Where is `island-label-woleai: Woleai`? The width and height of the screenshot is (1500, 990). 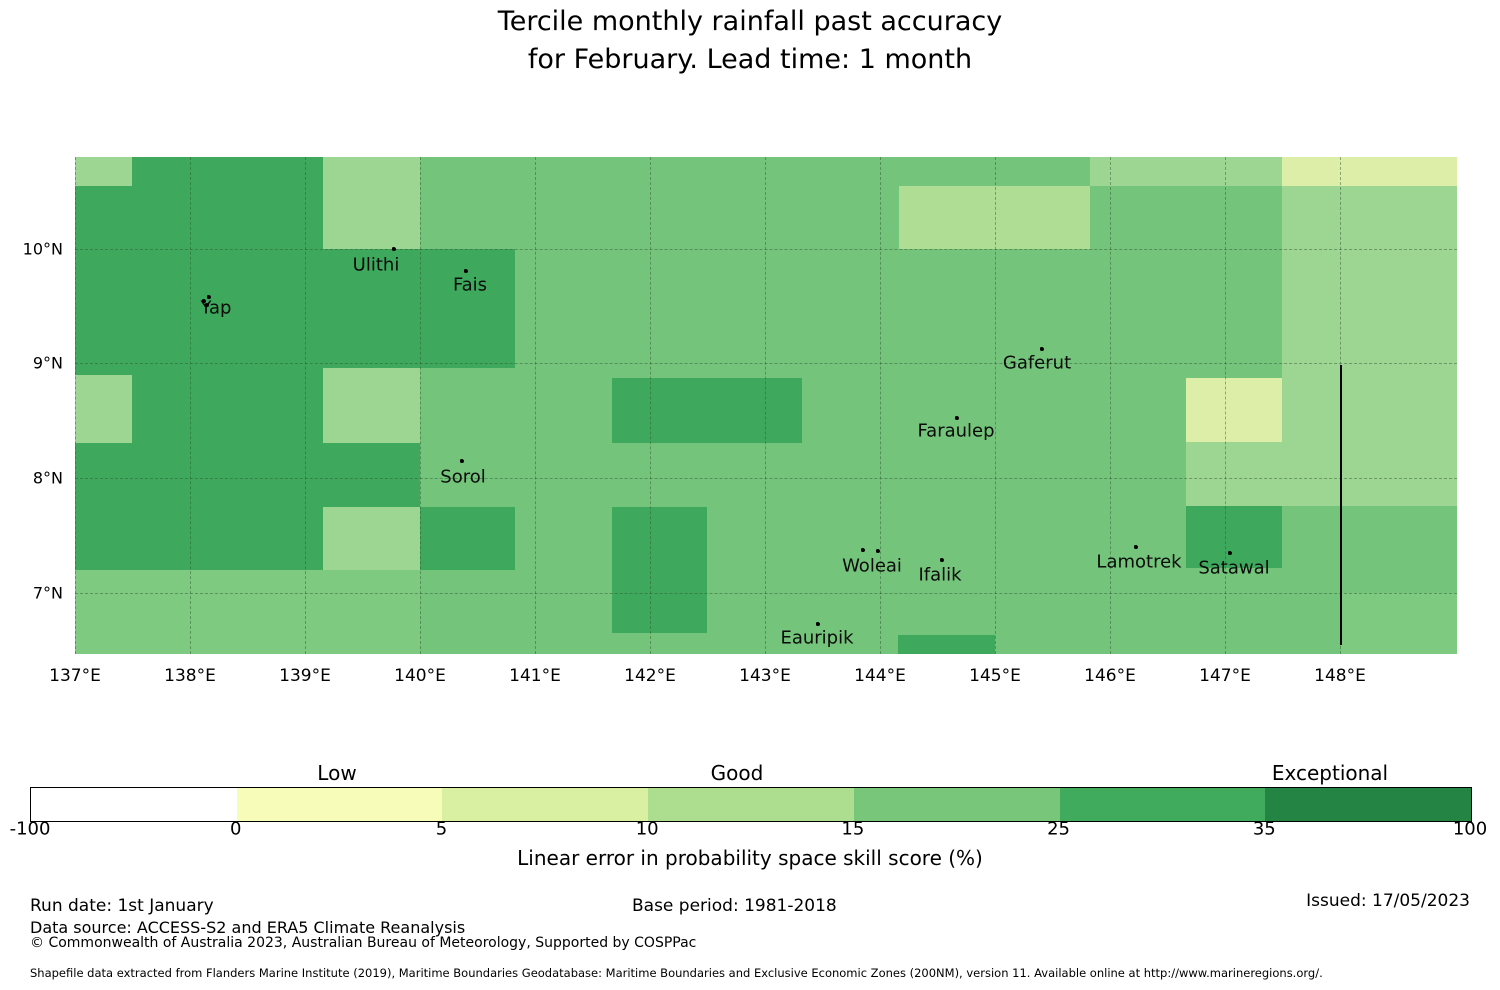 island-label-woleai: Woleai is located at coordinates (872, 566).